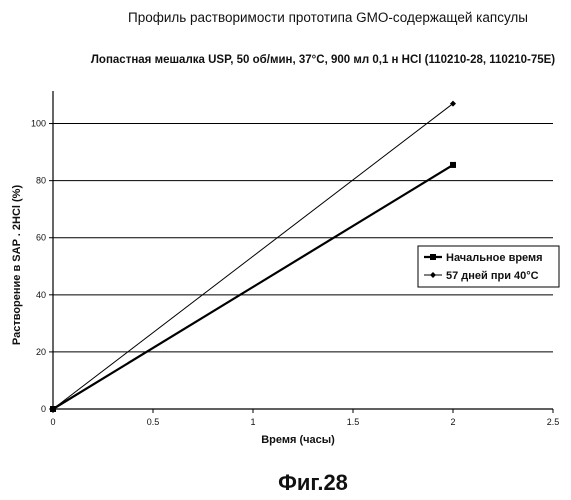 The image size is (571, 500). What do you see at coordinates (433, 257) in the screenshot?
I see `legend-marker-initial` at bounding box center [433, 257].